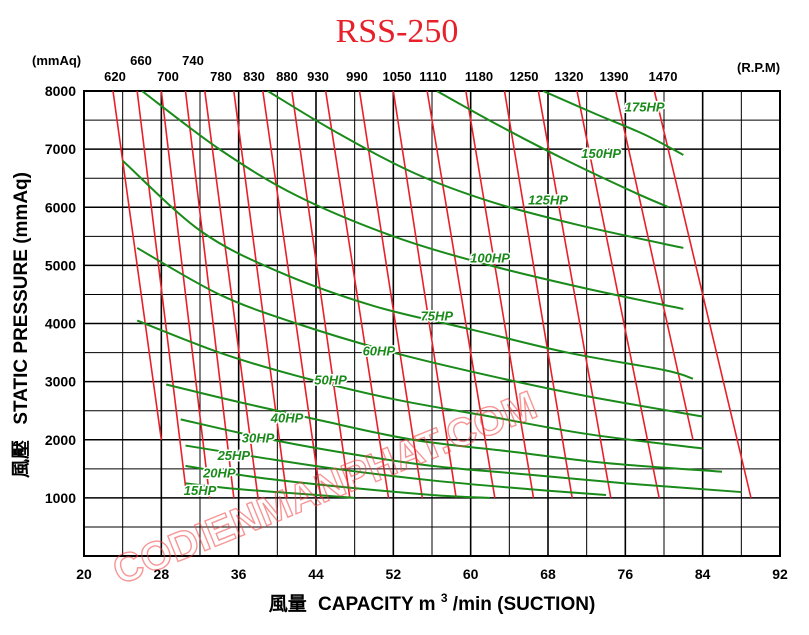  Describe the element at coordinates (60, 498) in the screenshot. I see `y-tick-label: 1000` at that location.